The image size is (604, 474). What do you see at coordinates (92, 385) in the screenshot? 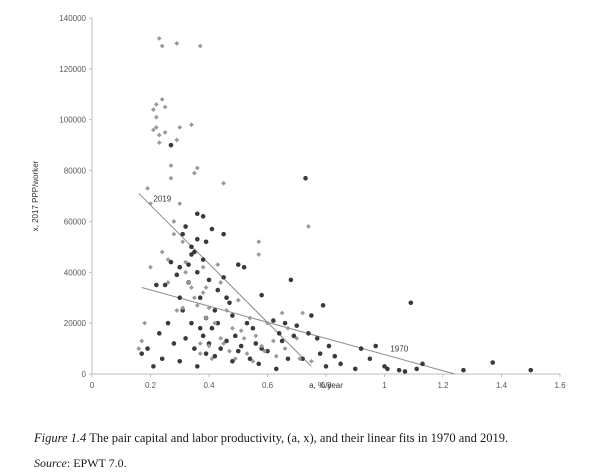
I see `x-tick-label: 0` at bounding box center [92, 385].